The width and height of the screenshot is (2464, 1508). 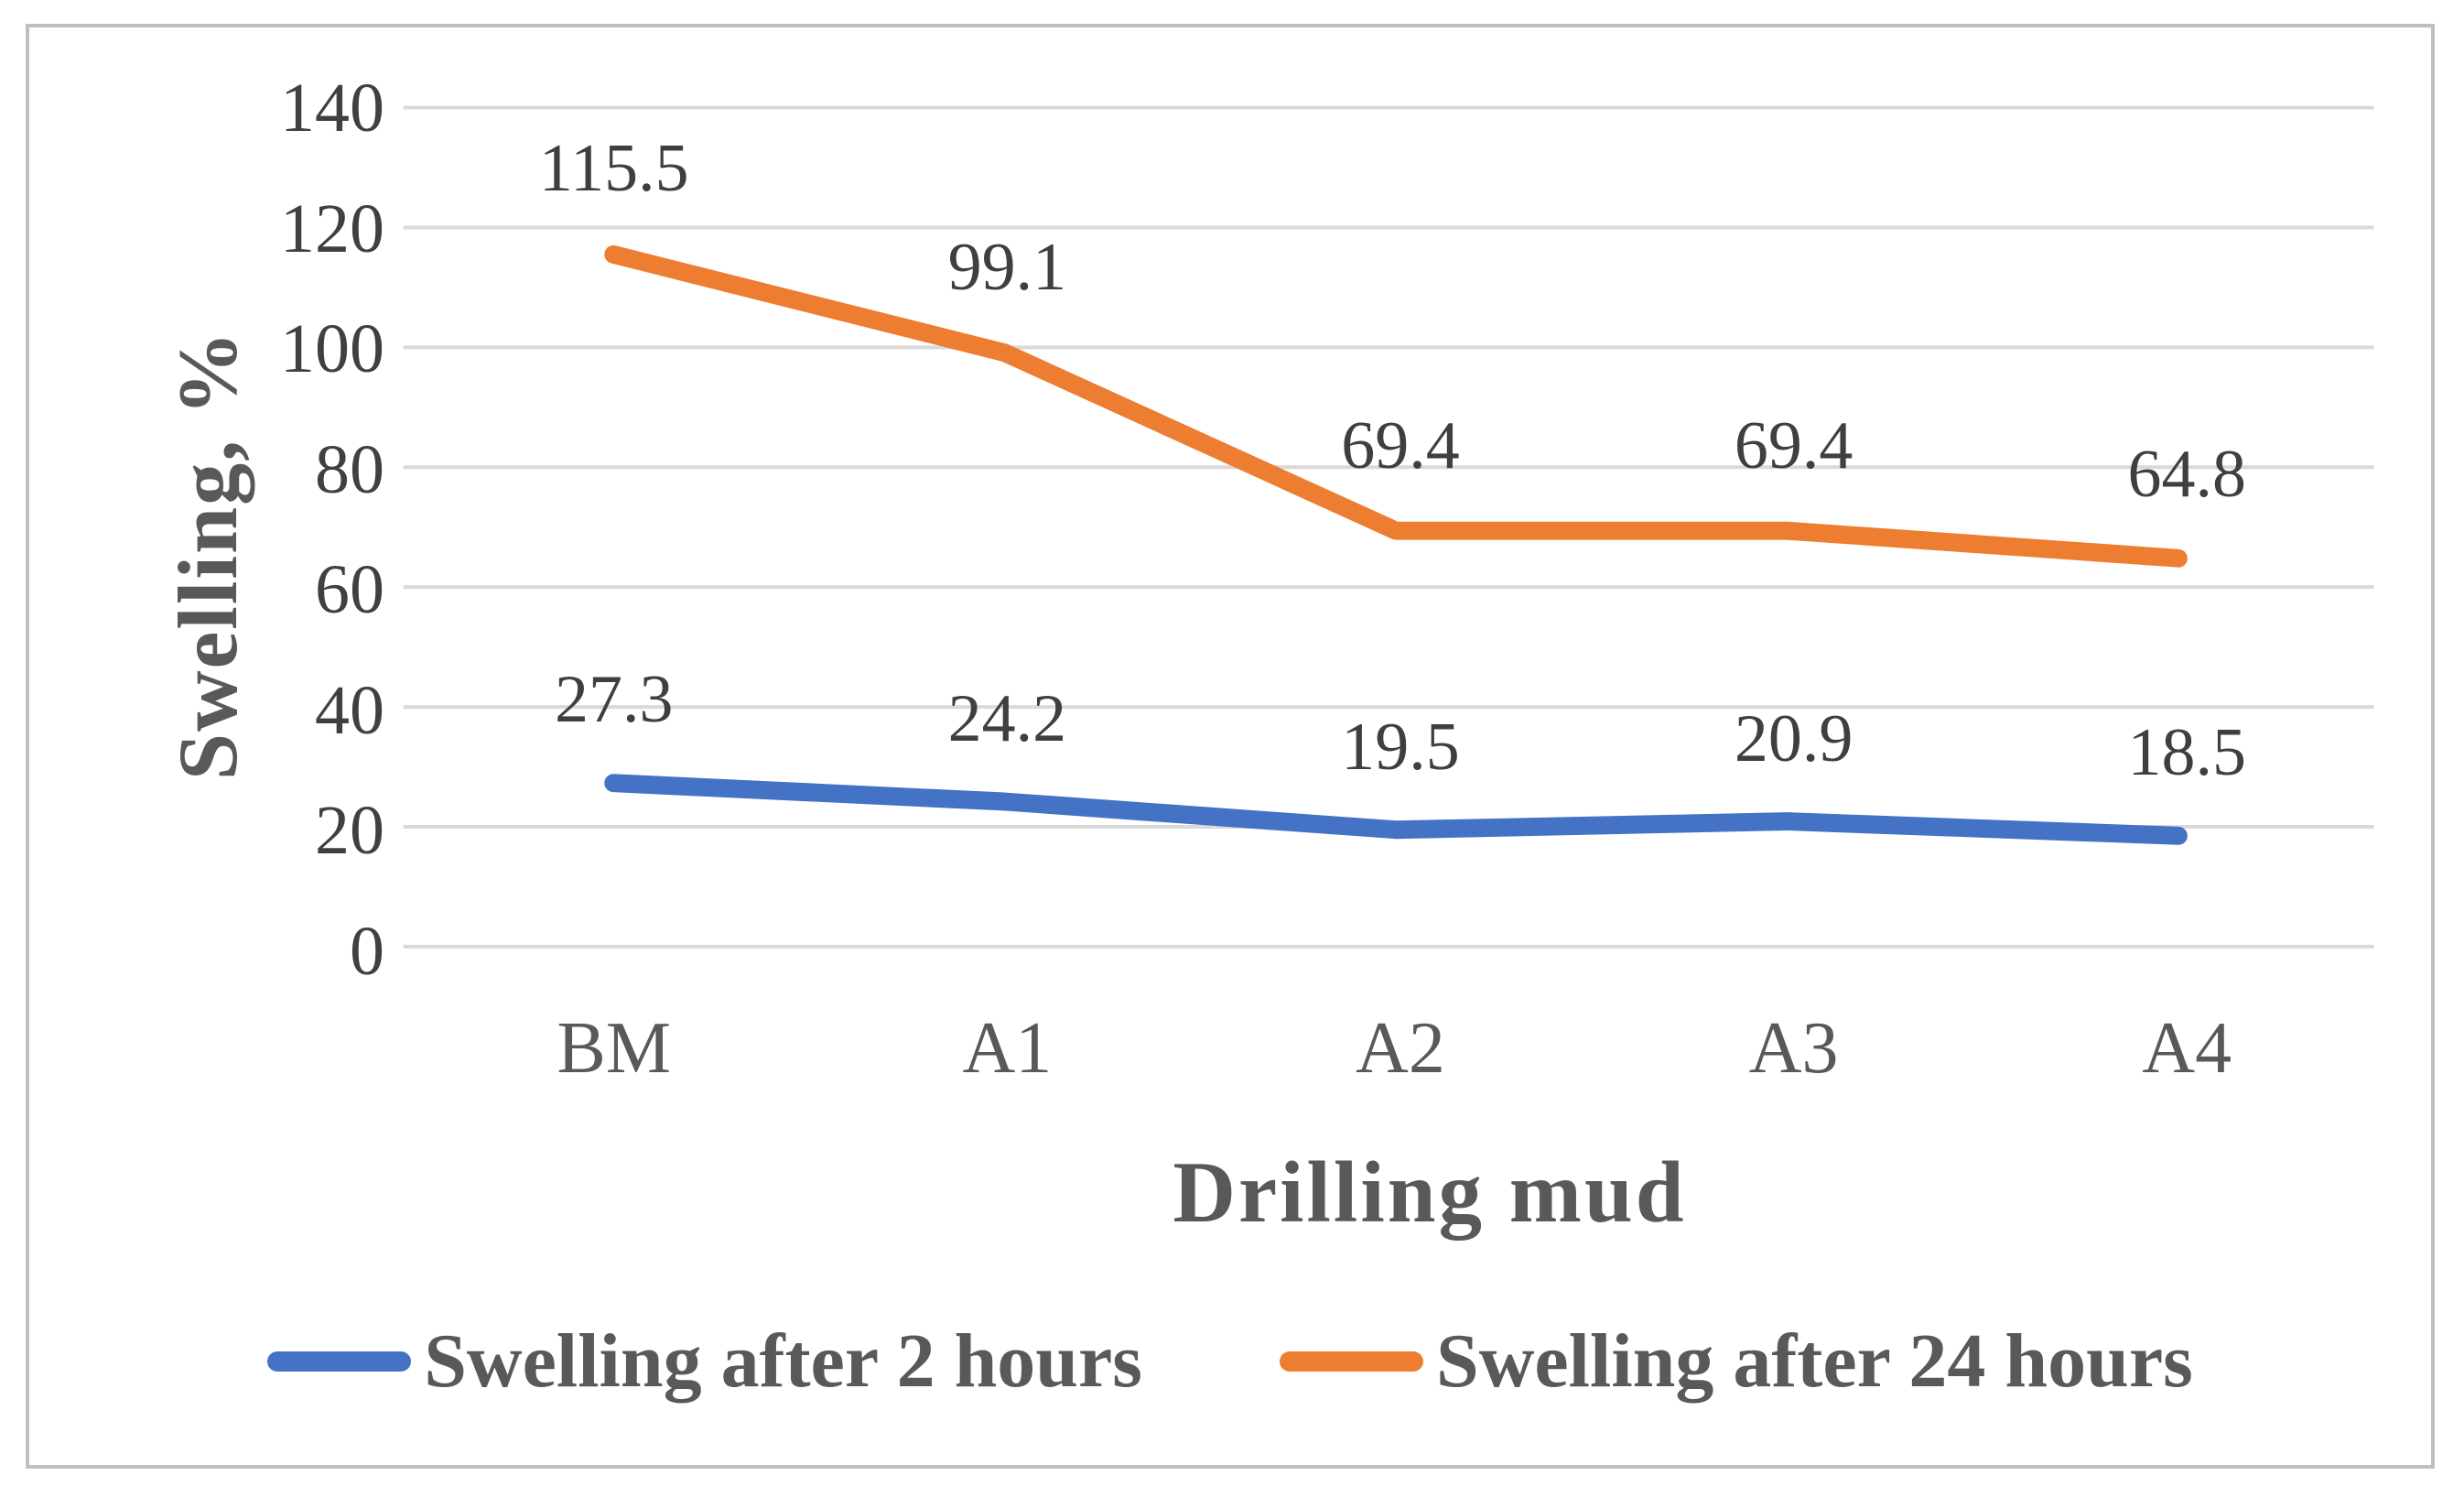 What do you see at coordinates (332, 108) in the screenshot?
I see `ytick-label-140: 140` at bounding box center [332, 108].